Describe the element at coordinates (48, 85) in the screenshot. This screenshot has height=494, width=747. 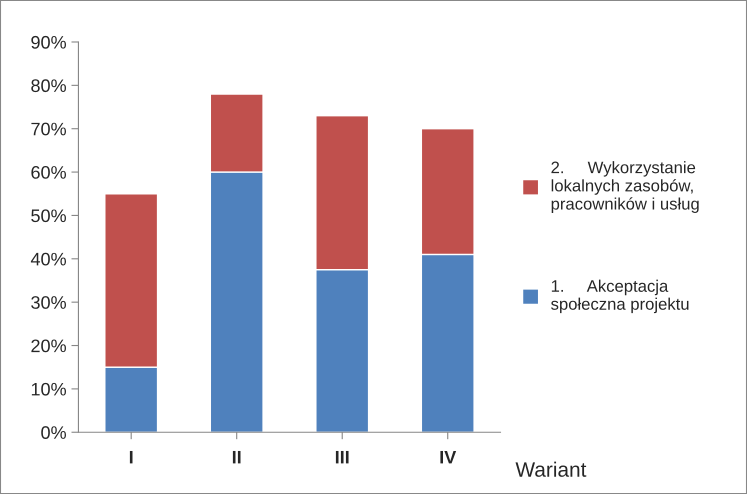
I see `y-tick-label: 80%` at that location.